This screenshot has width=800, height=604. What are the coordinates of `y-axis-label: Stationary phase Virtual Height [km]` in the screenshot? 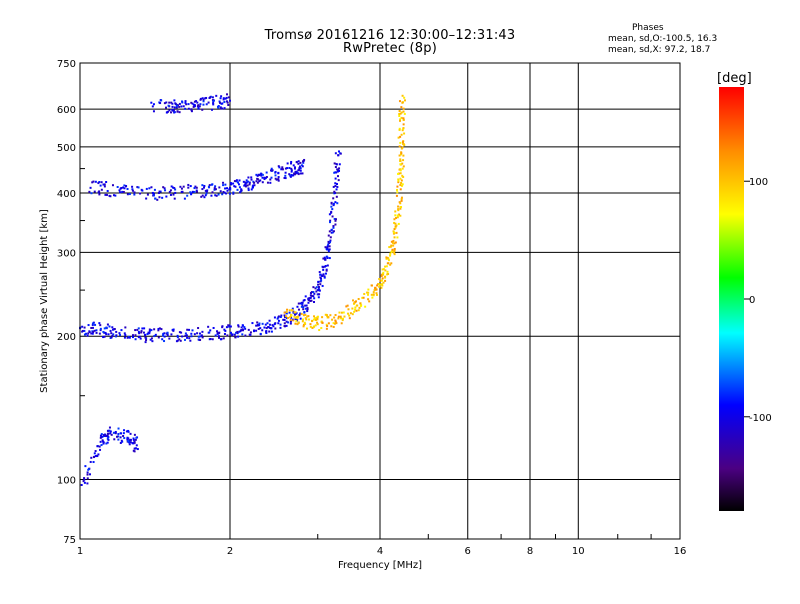 It's located at (44, 301).